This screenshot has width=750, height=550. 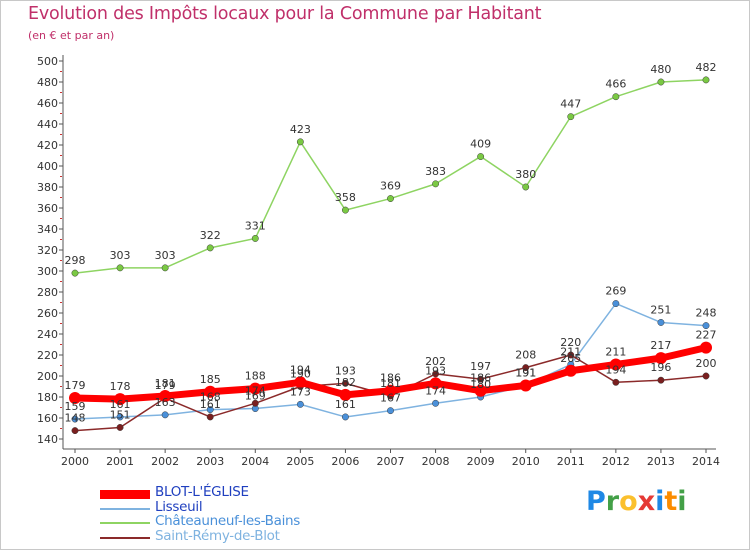 I want to click on x-tick-label: 2011, so click(x=571, y=461).